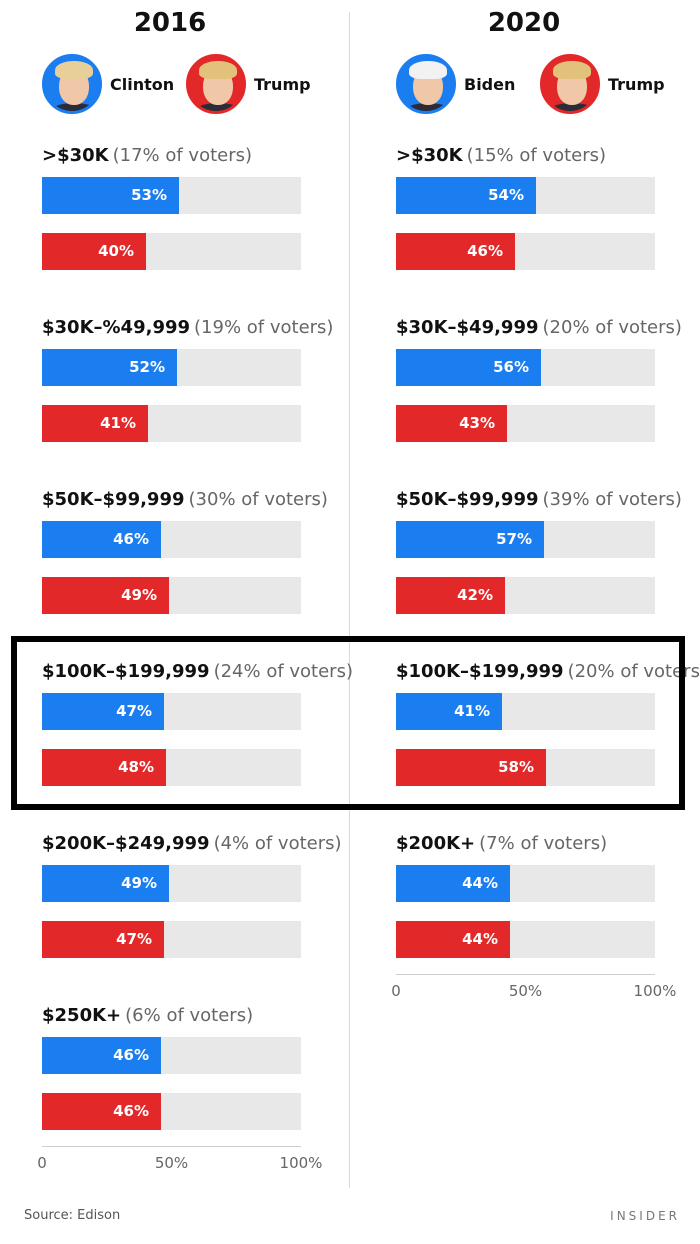  Describe the element at coordinates (171, 767) in the screenshot. I see `rep-bar-track: 48%` at that location.